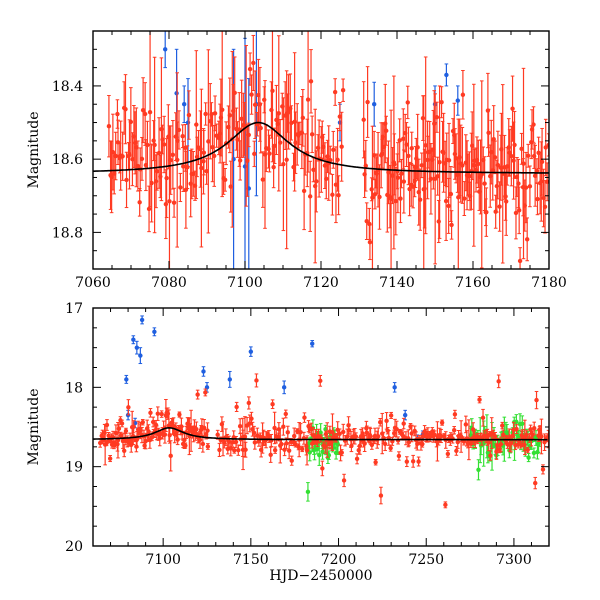 This screenshot has width=600, height=600. What do you see at coordinates (514, 560) in the screenshot?
I see `x-tick-label: 7300` at bounding box center [514, 560].